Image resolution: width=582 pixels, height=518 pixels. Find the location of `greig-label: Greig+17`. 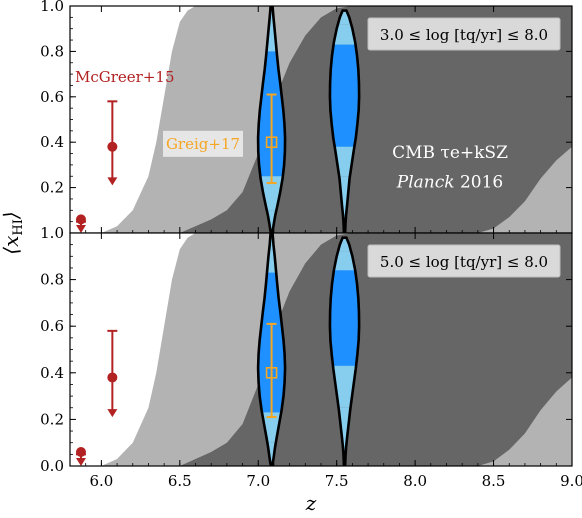

greig-label: Greig+17 is located at coordinates (203, 144).